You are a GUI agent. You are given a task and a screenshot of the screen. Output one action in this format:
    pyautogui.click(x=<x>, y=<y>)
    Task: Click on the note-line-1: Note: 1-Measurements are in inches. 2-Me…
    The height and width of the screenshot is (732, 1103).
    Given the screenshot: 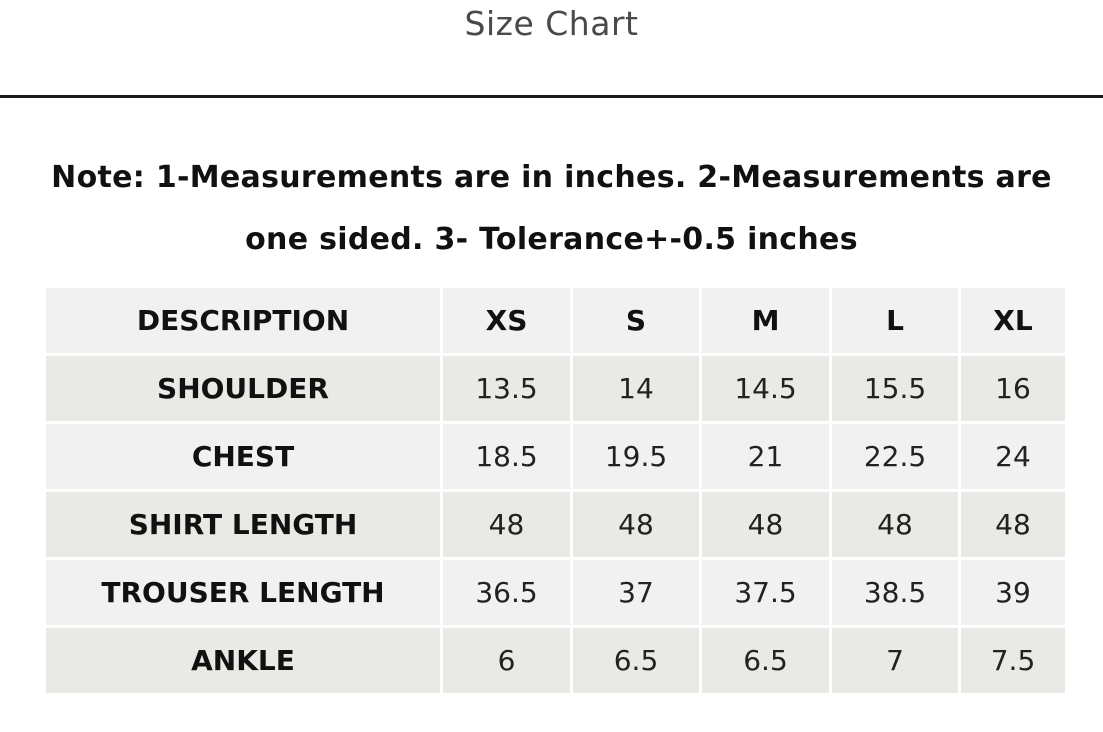 What is the action you would take?
    pyautogui.click(x=551, y=177)
    